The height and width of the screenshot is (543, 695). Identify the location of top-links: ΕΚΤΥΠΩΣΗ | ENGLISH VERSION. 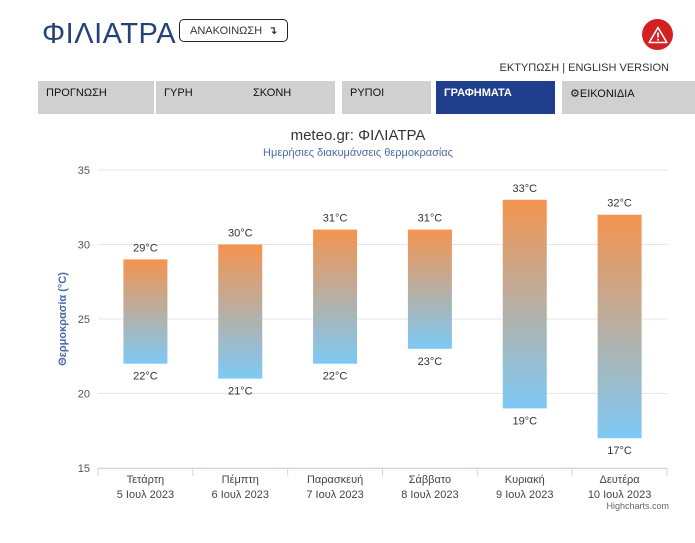
(584, 68).